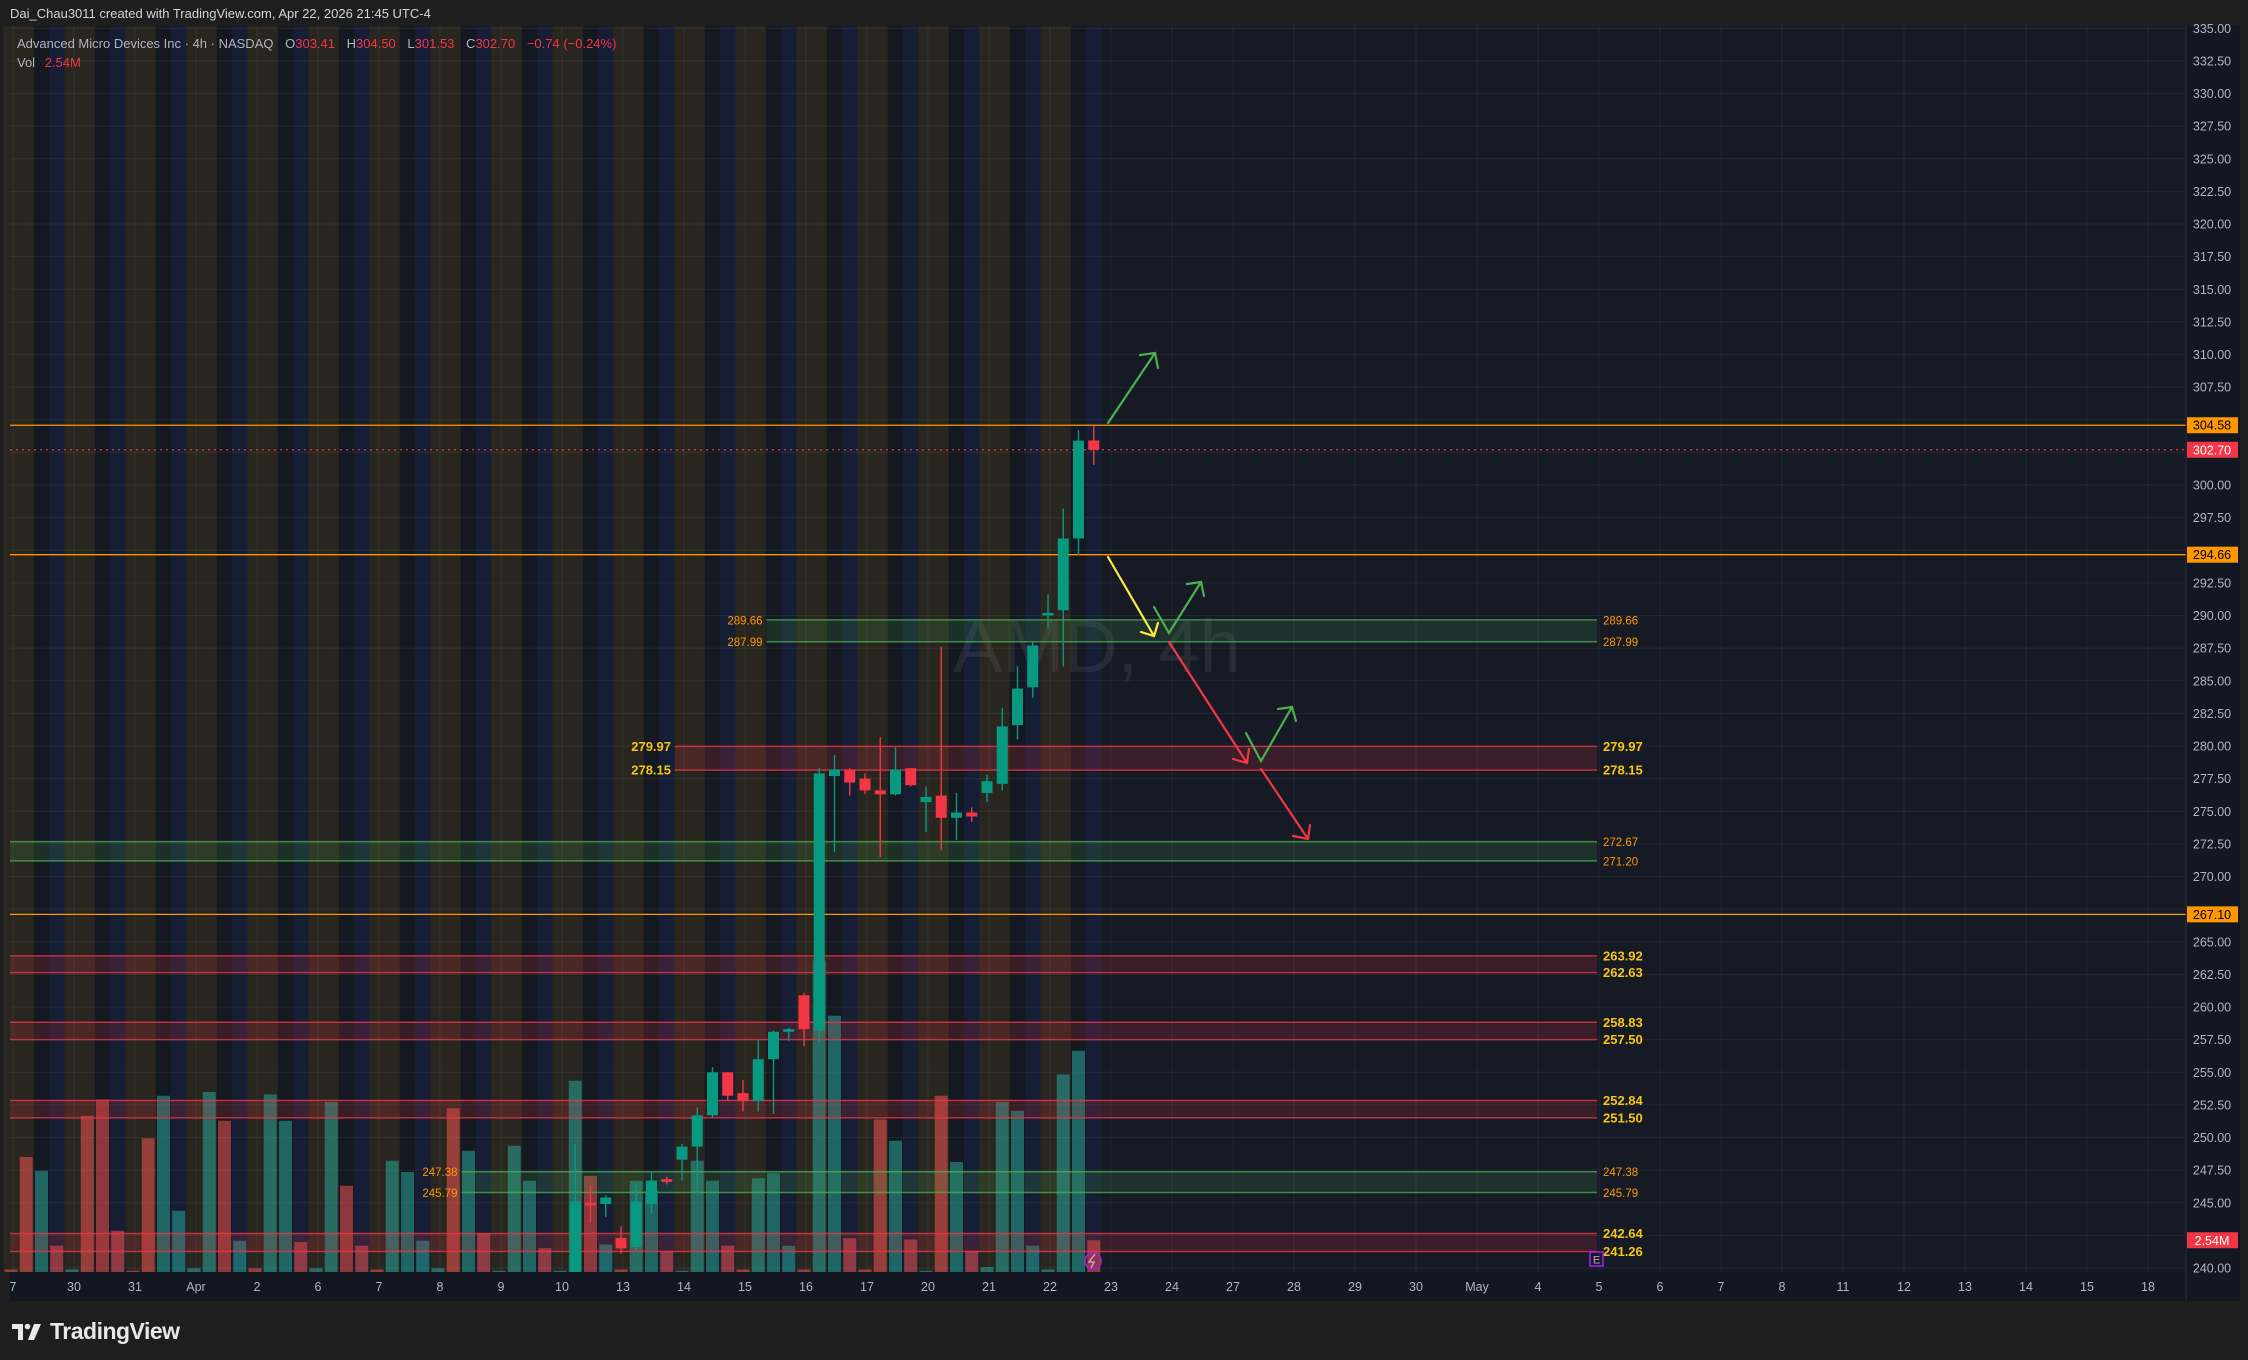 The image size is (2248, 1360). What do you see at coordinates (1843, 1287) in the screenshot?
I see `time-axis-label: 11` at bounding box center [1843, 1287].